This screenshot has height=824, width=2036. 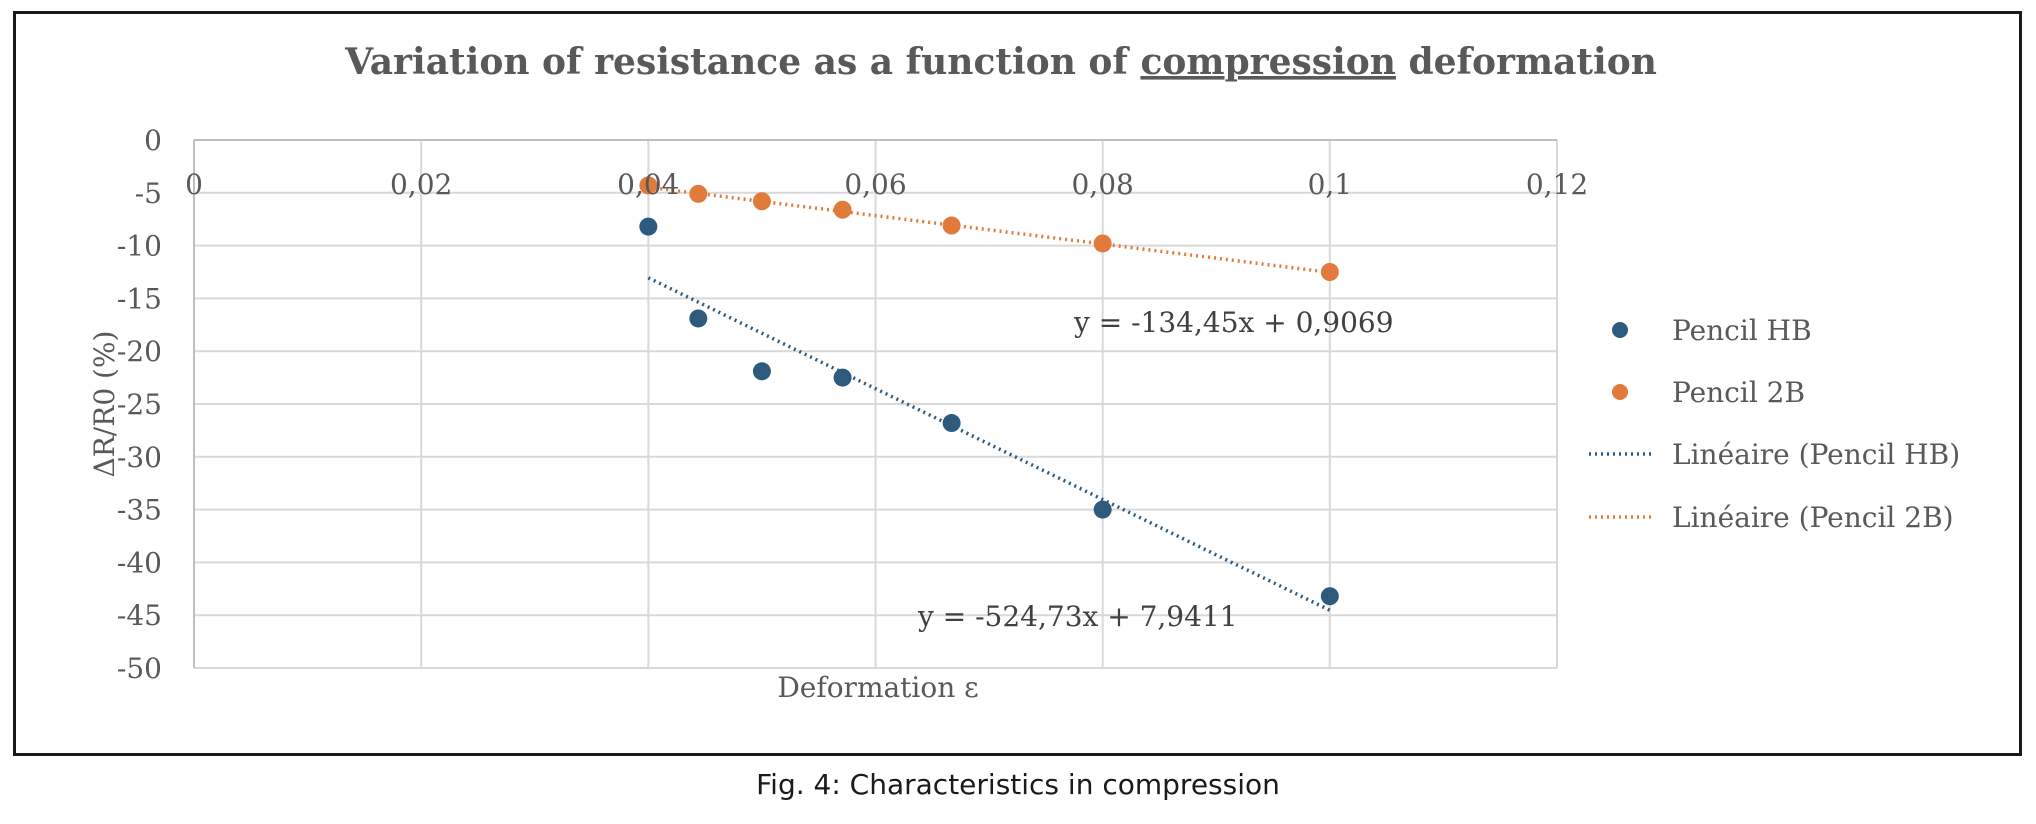 I want to click on y-tick-label: -25, so click(x=139, y=404).